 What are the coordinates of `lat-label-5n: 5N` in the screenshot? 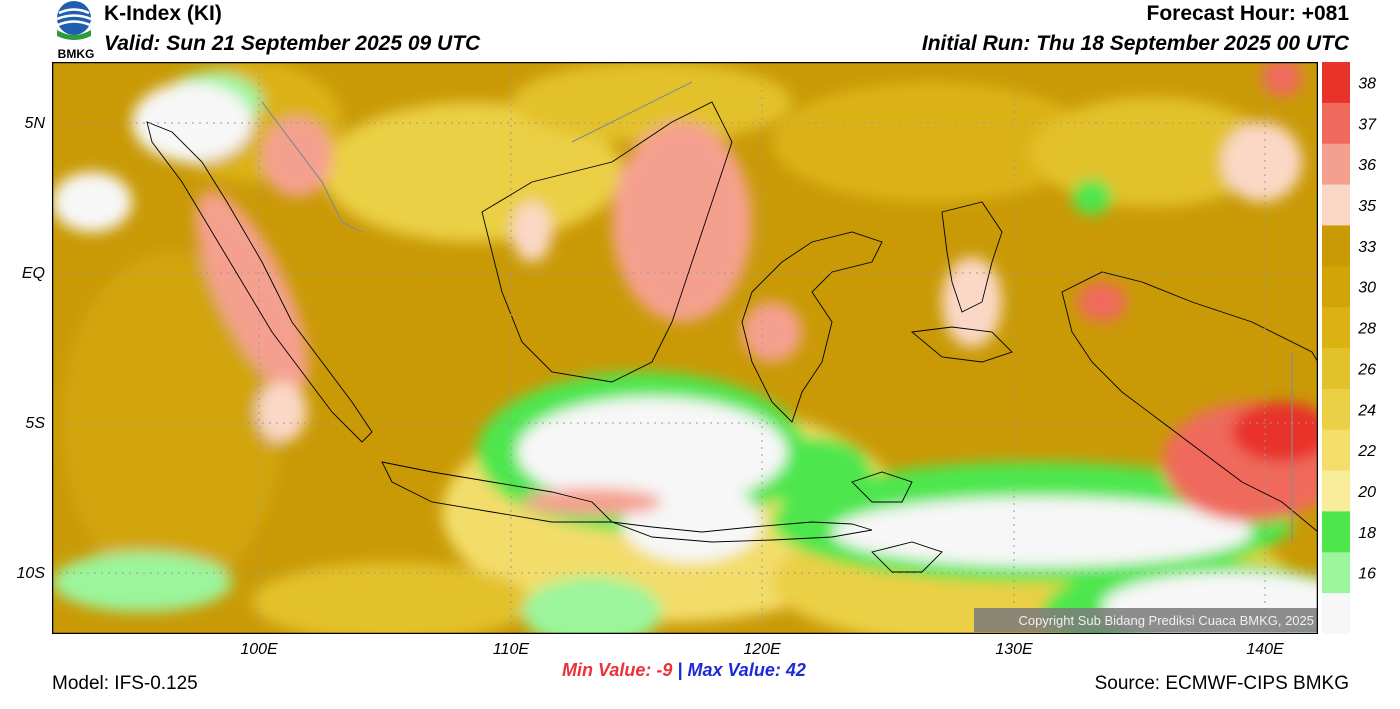 It's located at (34, 123).